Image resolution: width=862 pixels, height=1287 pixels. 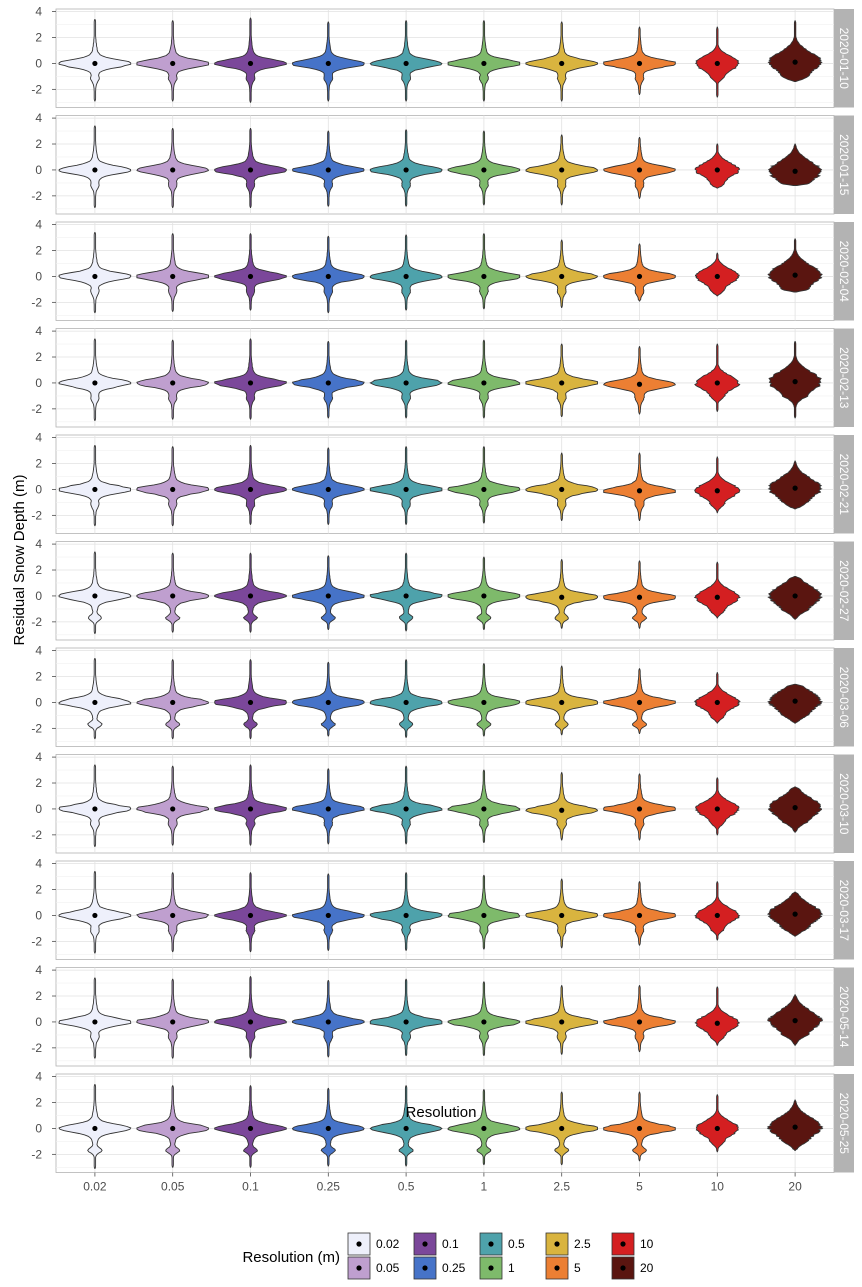 What do you see at coordinates (450, 1244) in the screenshot?
I see `legend-entry-label: 0.1` at bounding box center [450, 1244].